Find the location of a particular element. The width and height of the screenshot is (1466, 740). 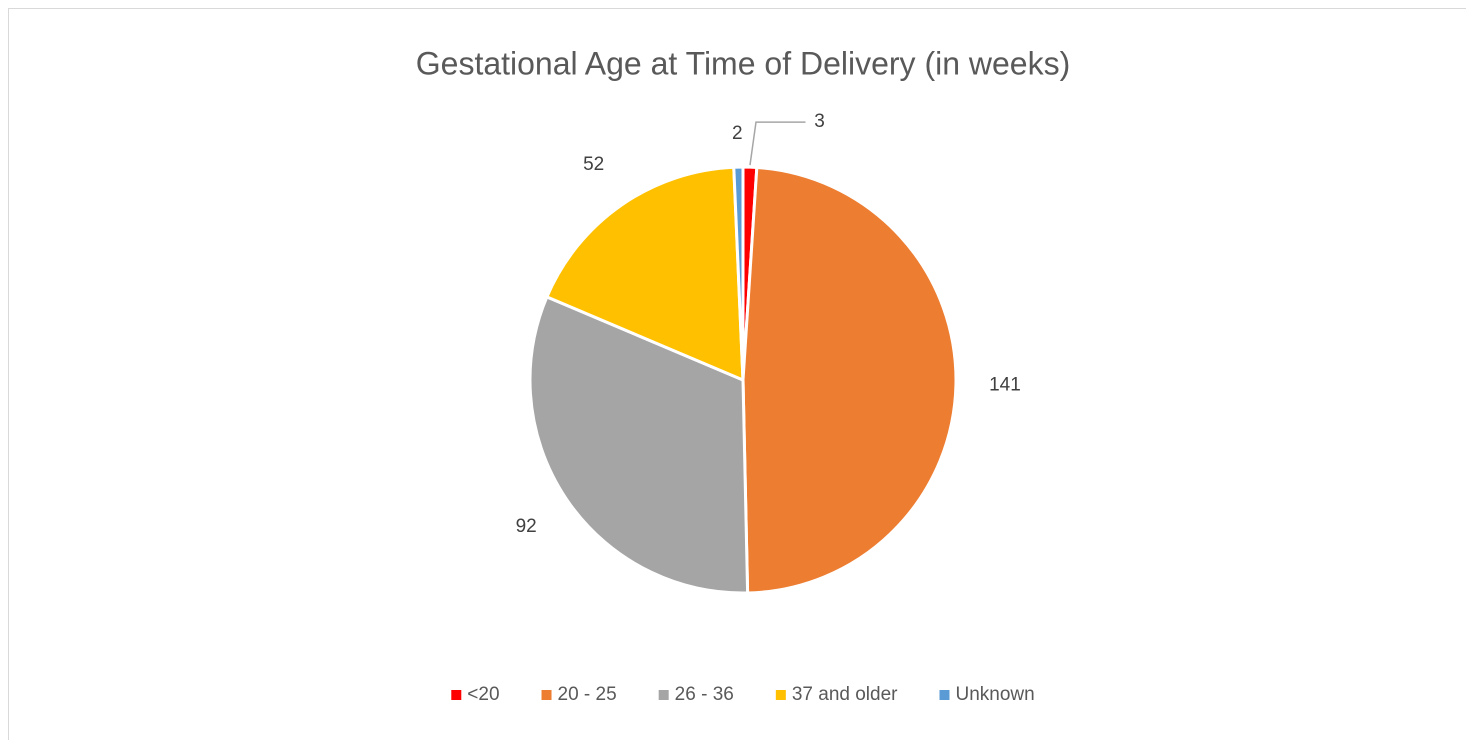

data-label: 92 is located at coordinates (526, 526).